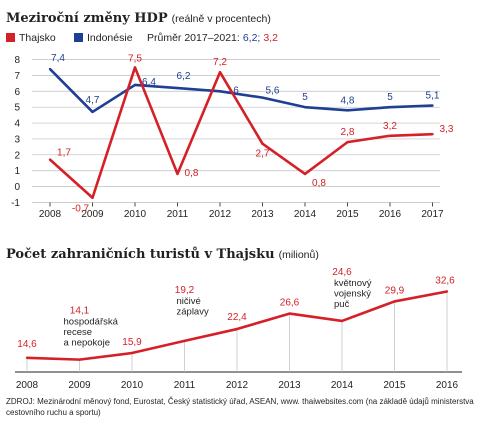 The height and width of the screenshot is (426, 480). Describe the element at coordinates (220, 62) in the screenshot. I see `gdp-data-label: 7,2` at that location.